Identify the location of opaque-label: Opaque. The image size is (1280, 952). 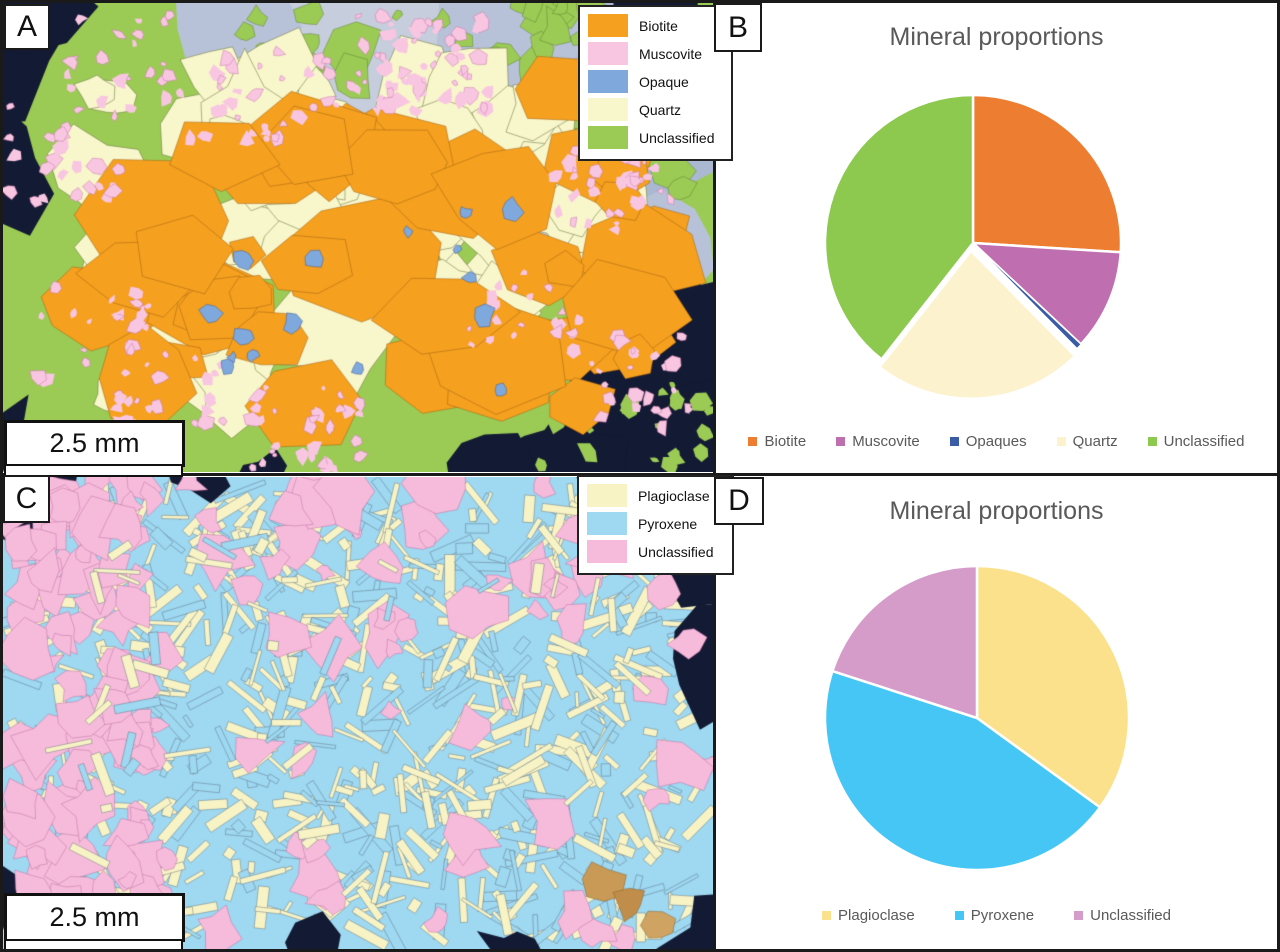
(664, 81).